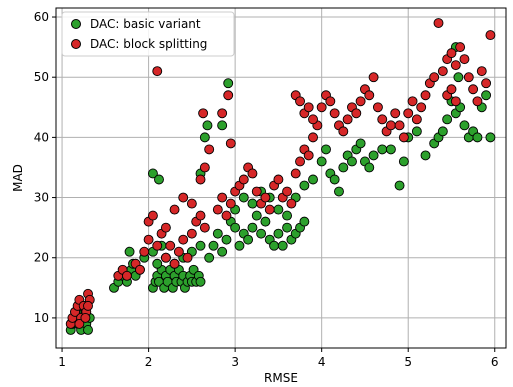 The height and width of the screenshot is (387, 513). I want to click on legend-label-block: DAC: block splitting, so click(148, 44).